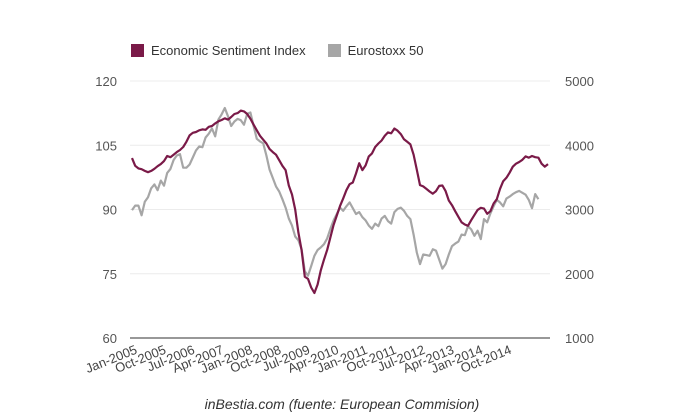 This screenshot has height=420, width=680. Describe the element at coordinates (106, 81) in the screenshot. I see `left-y-tick-label: 120` at that location.